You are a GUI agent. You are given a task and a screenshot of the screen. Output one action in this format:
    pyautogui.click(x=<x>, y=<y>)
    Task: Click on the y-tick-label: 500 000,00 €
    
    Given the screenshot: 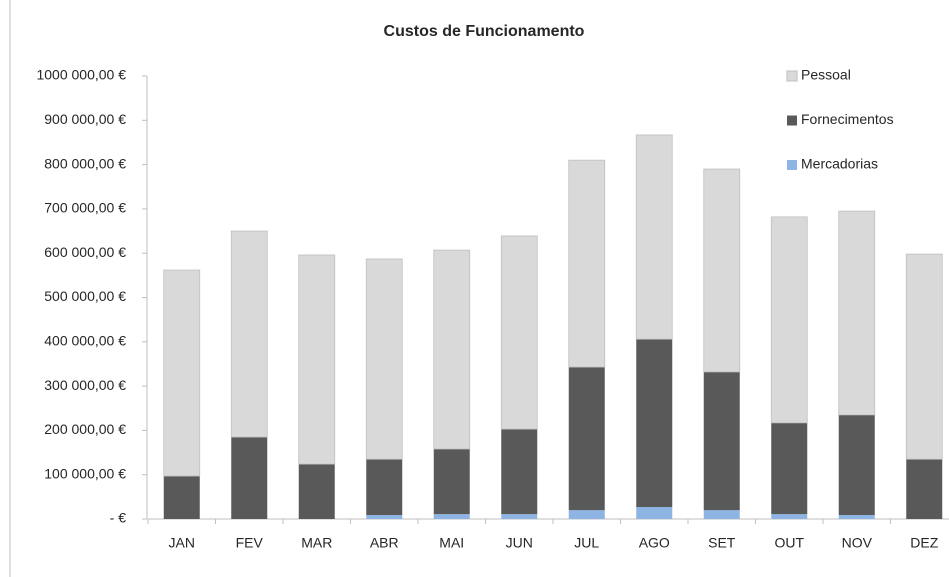 What is the action you would take?
    pyautogui.click(x=85, y=296)
    